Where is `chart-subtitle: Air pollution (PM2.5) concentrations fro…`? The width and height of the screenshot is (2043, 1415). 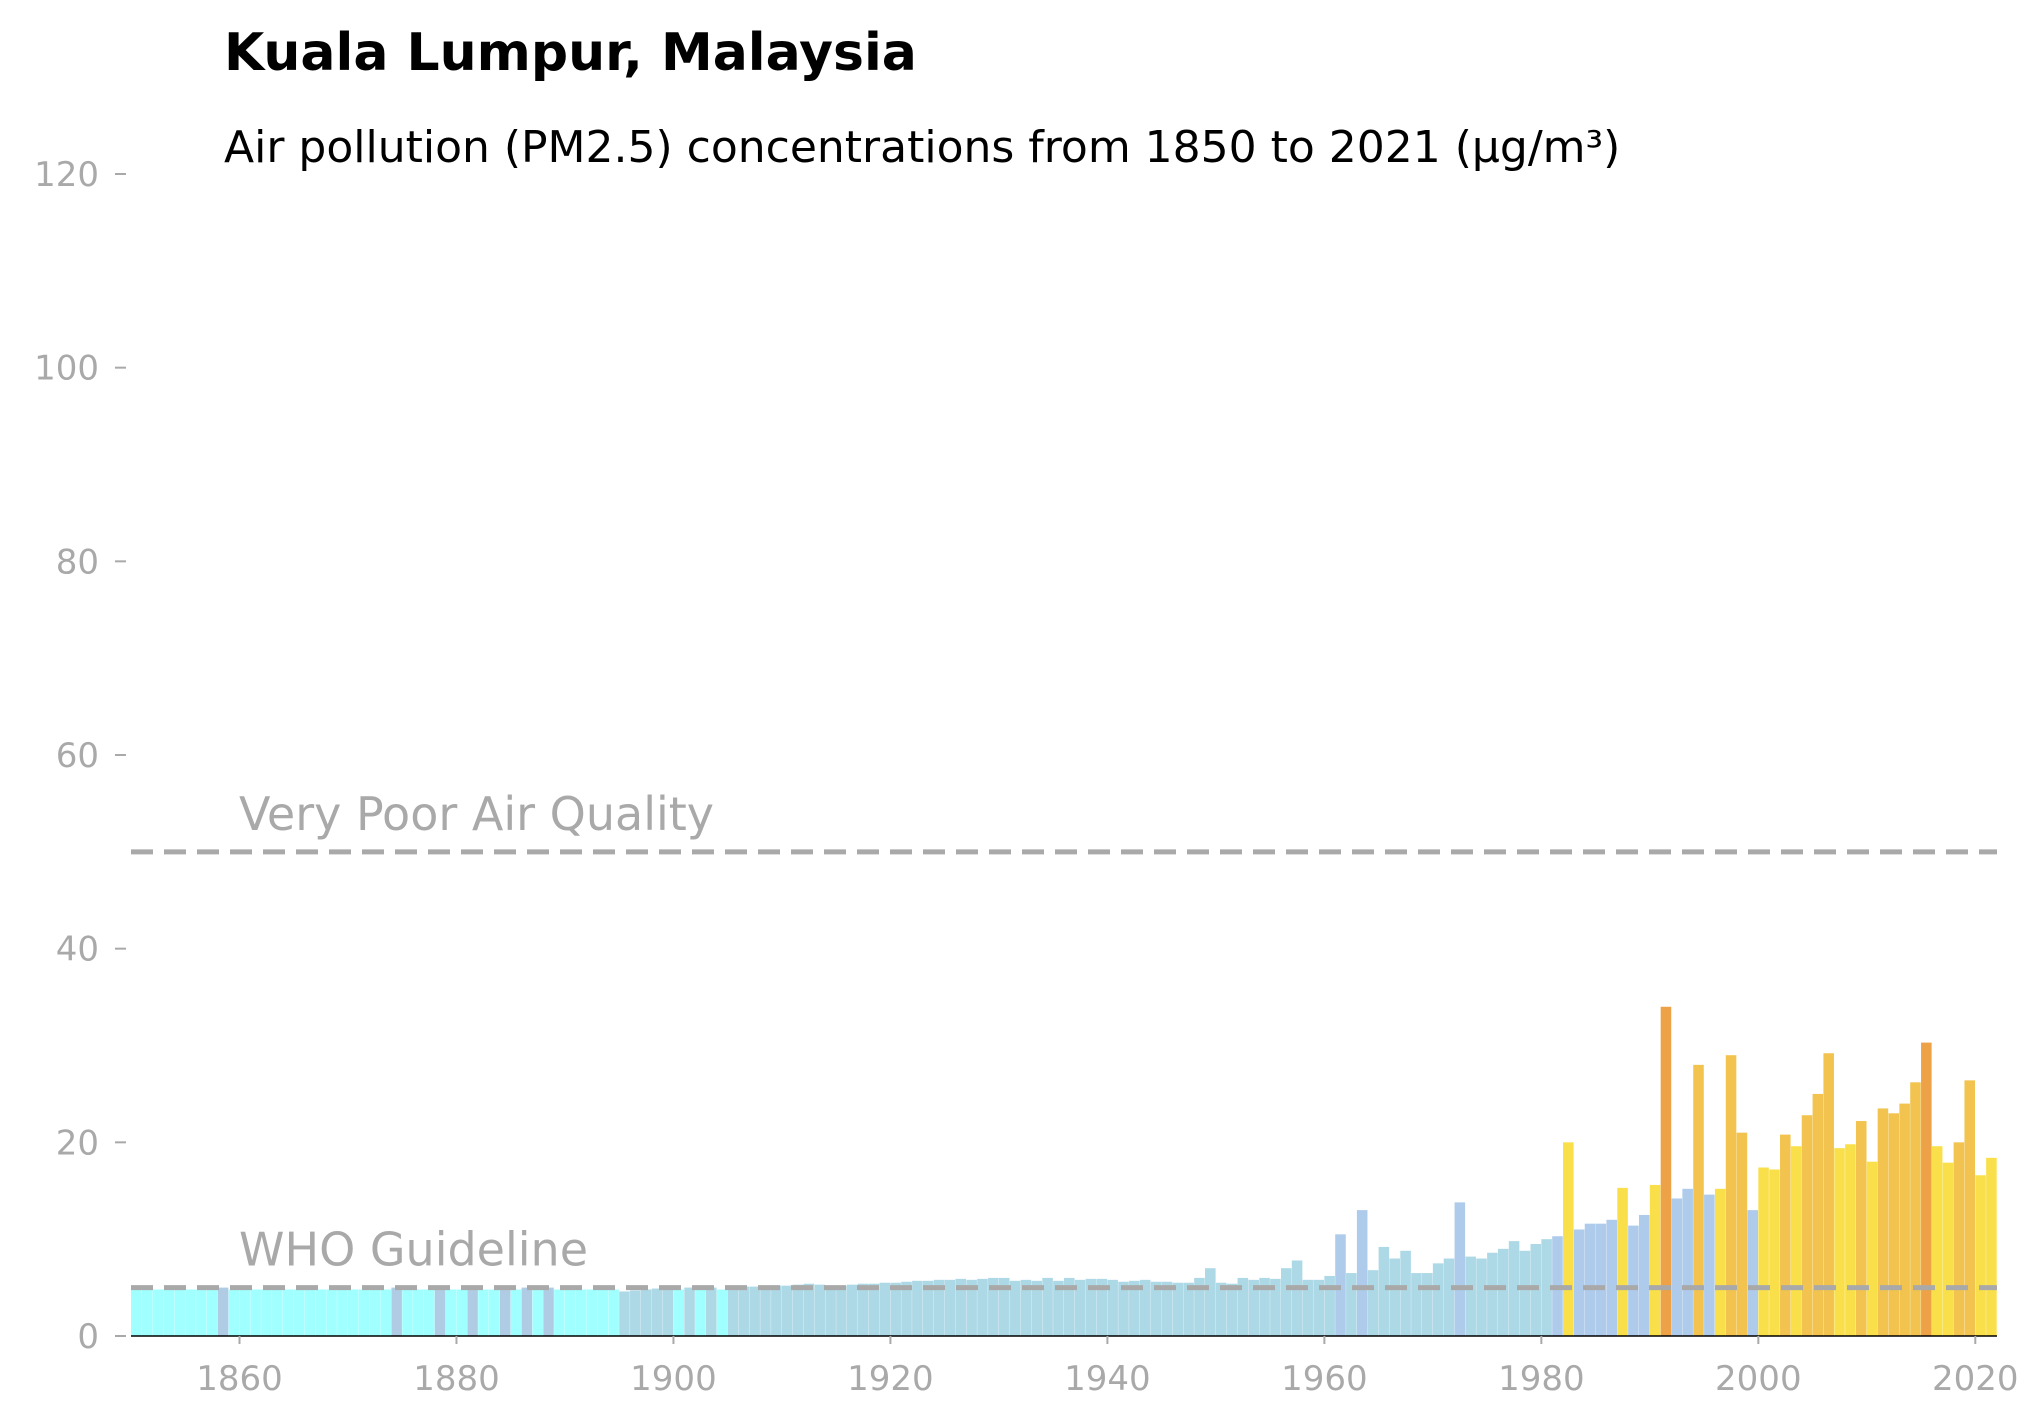
chart-subtitle: Air pollution (PM2.5) concentrations fro… is located at coordinates (922, 147).